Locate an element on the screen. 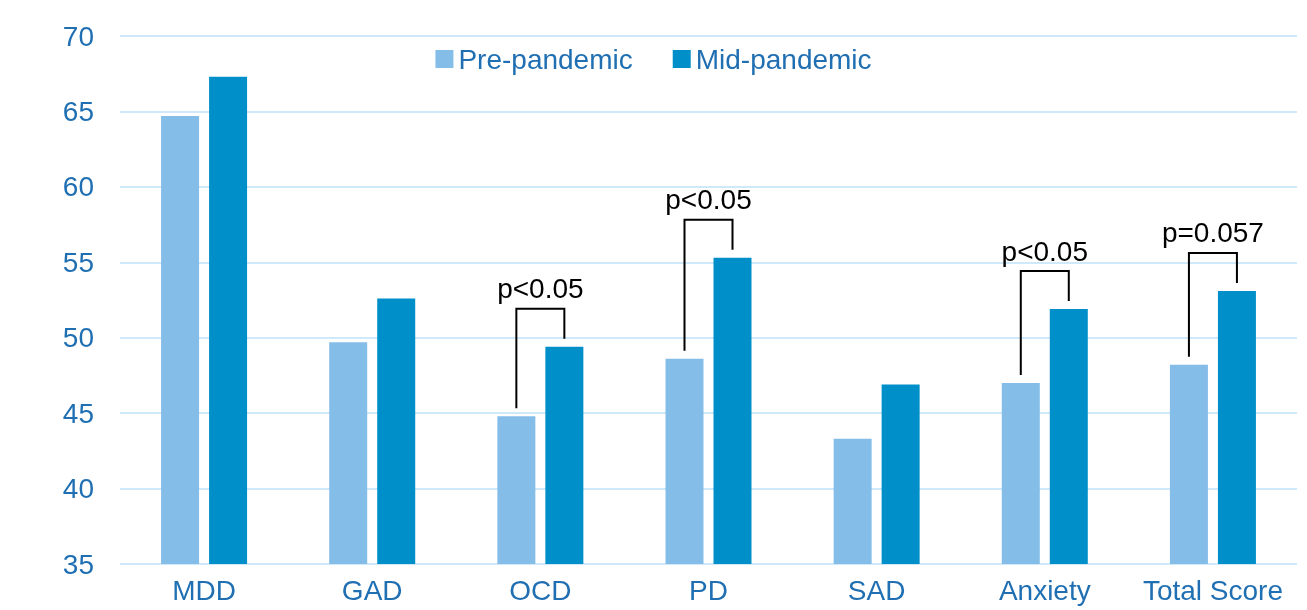  y-tick-label: 60 is located at coordinates (78, 187).